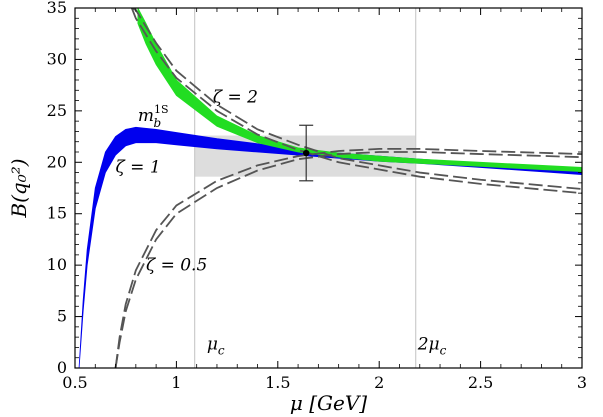 This screenshot has width=603, height=417. I want to click on y-tick-label-25: 25, so click(57, 110).